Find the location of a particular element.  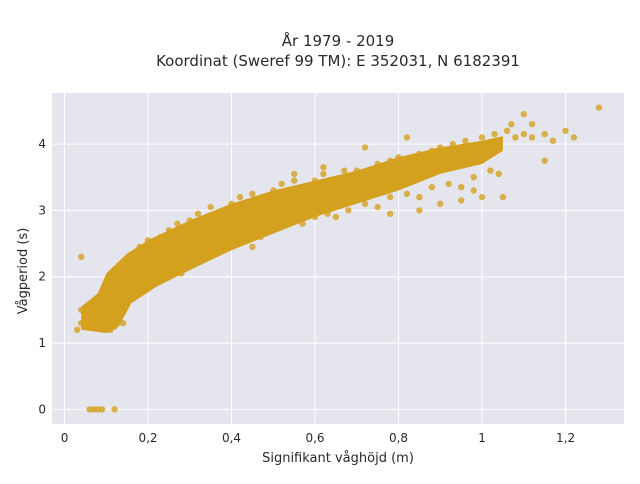

x-tick-label: 0,6 is located at coordinates (314, 438).